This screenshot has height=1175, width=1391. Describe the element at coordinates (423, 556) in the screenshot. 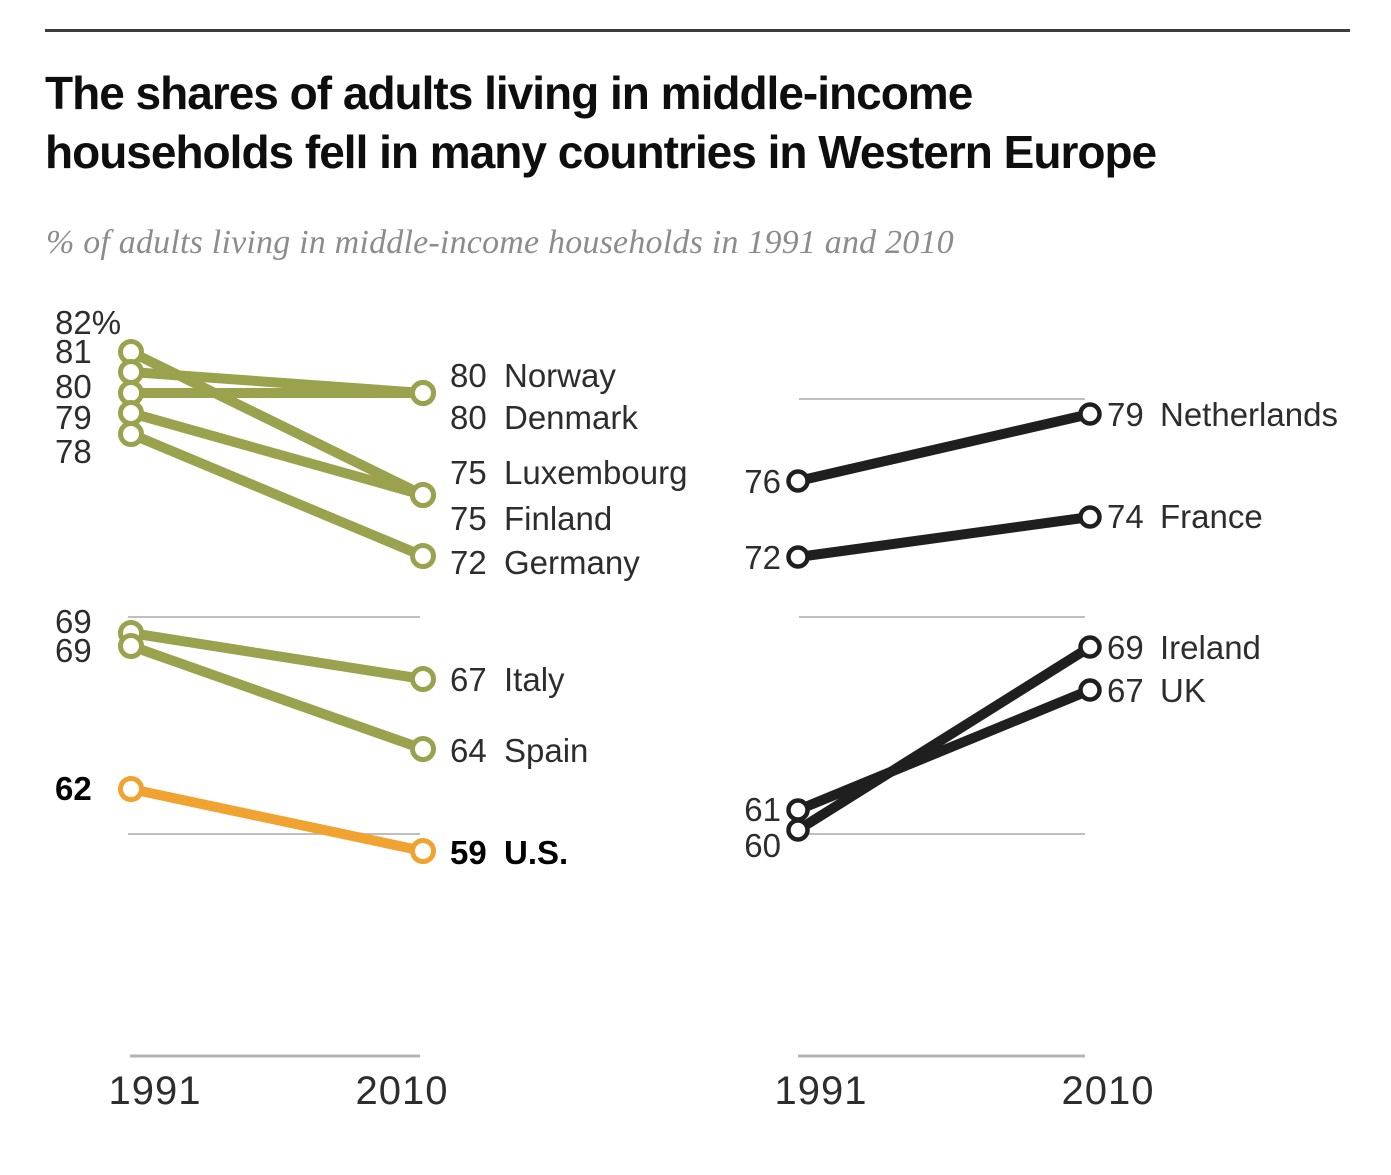

I see `dot-2010-germany` at that location.